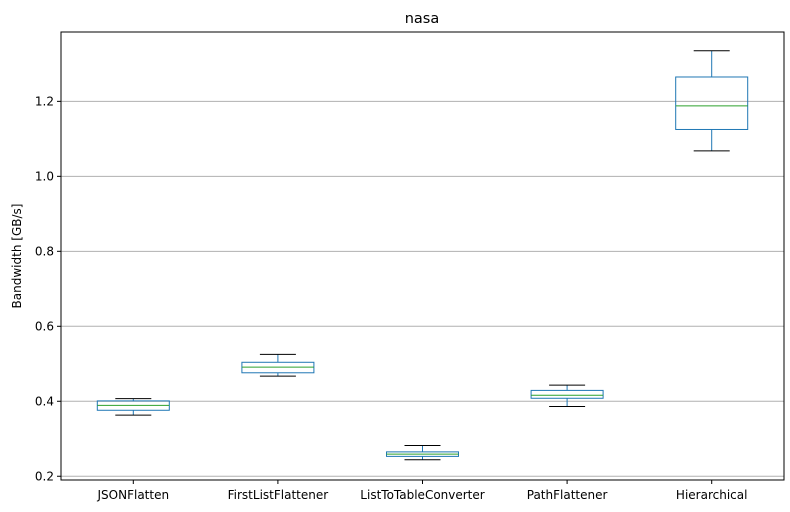 The image size is (790, 512). Describe the element at coordinates (44, 101) in the screenshot. I see `y-tick-label: 1.2` at that location.